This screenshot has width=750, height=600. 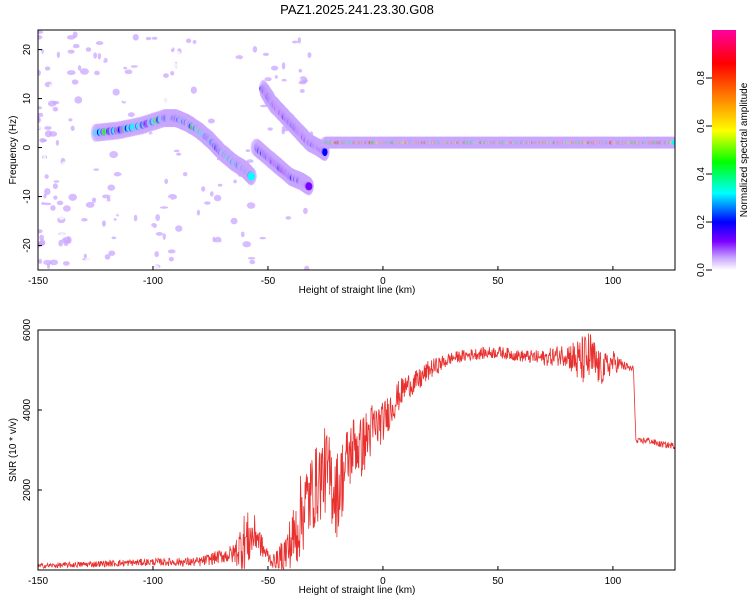 I want to click on spectrogram-x-tick-label: -150, so click(x=38, y=281).